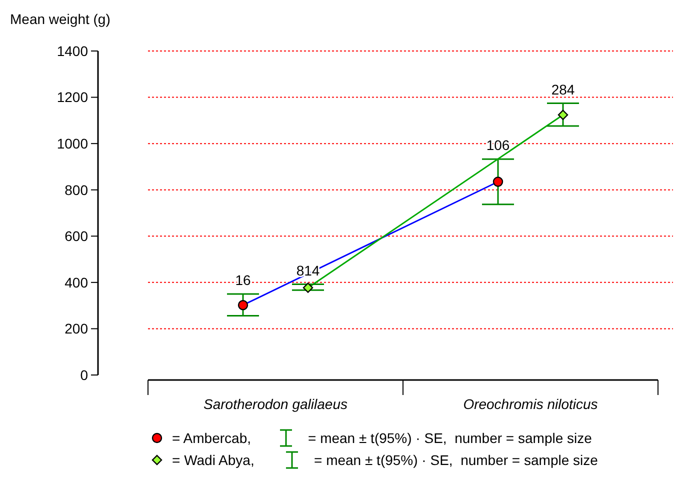 The width and height of the screenshot is (682, 479). Describe the element at coordinates (243, 280) in the screenshot. I see `annotation: 16` at that location.